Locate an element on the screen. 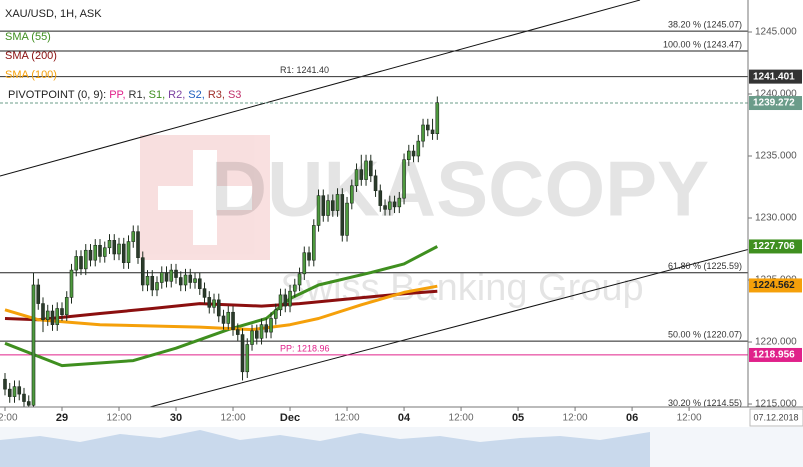 The image size is (803, 467). sma-line is located at coordinates (221, 305).